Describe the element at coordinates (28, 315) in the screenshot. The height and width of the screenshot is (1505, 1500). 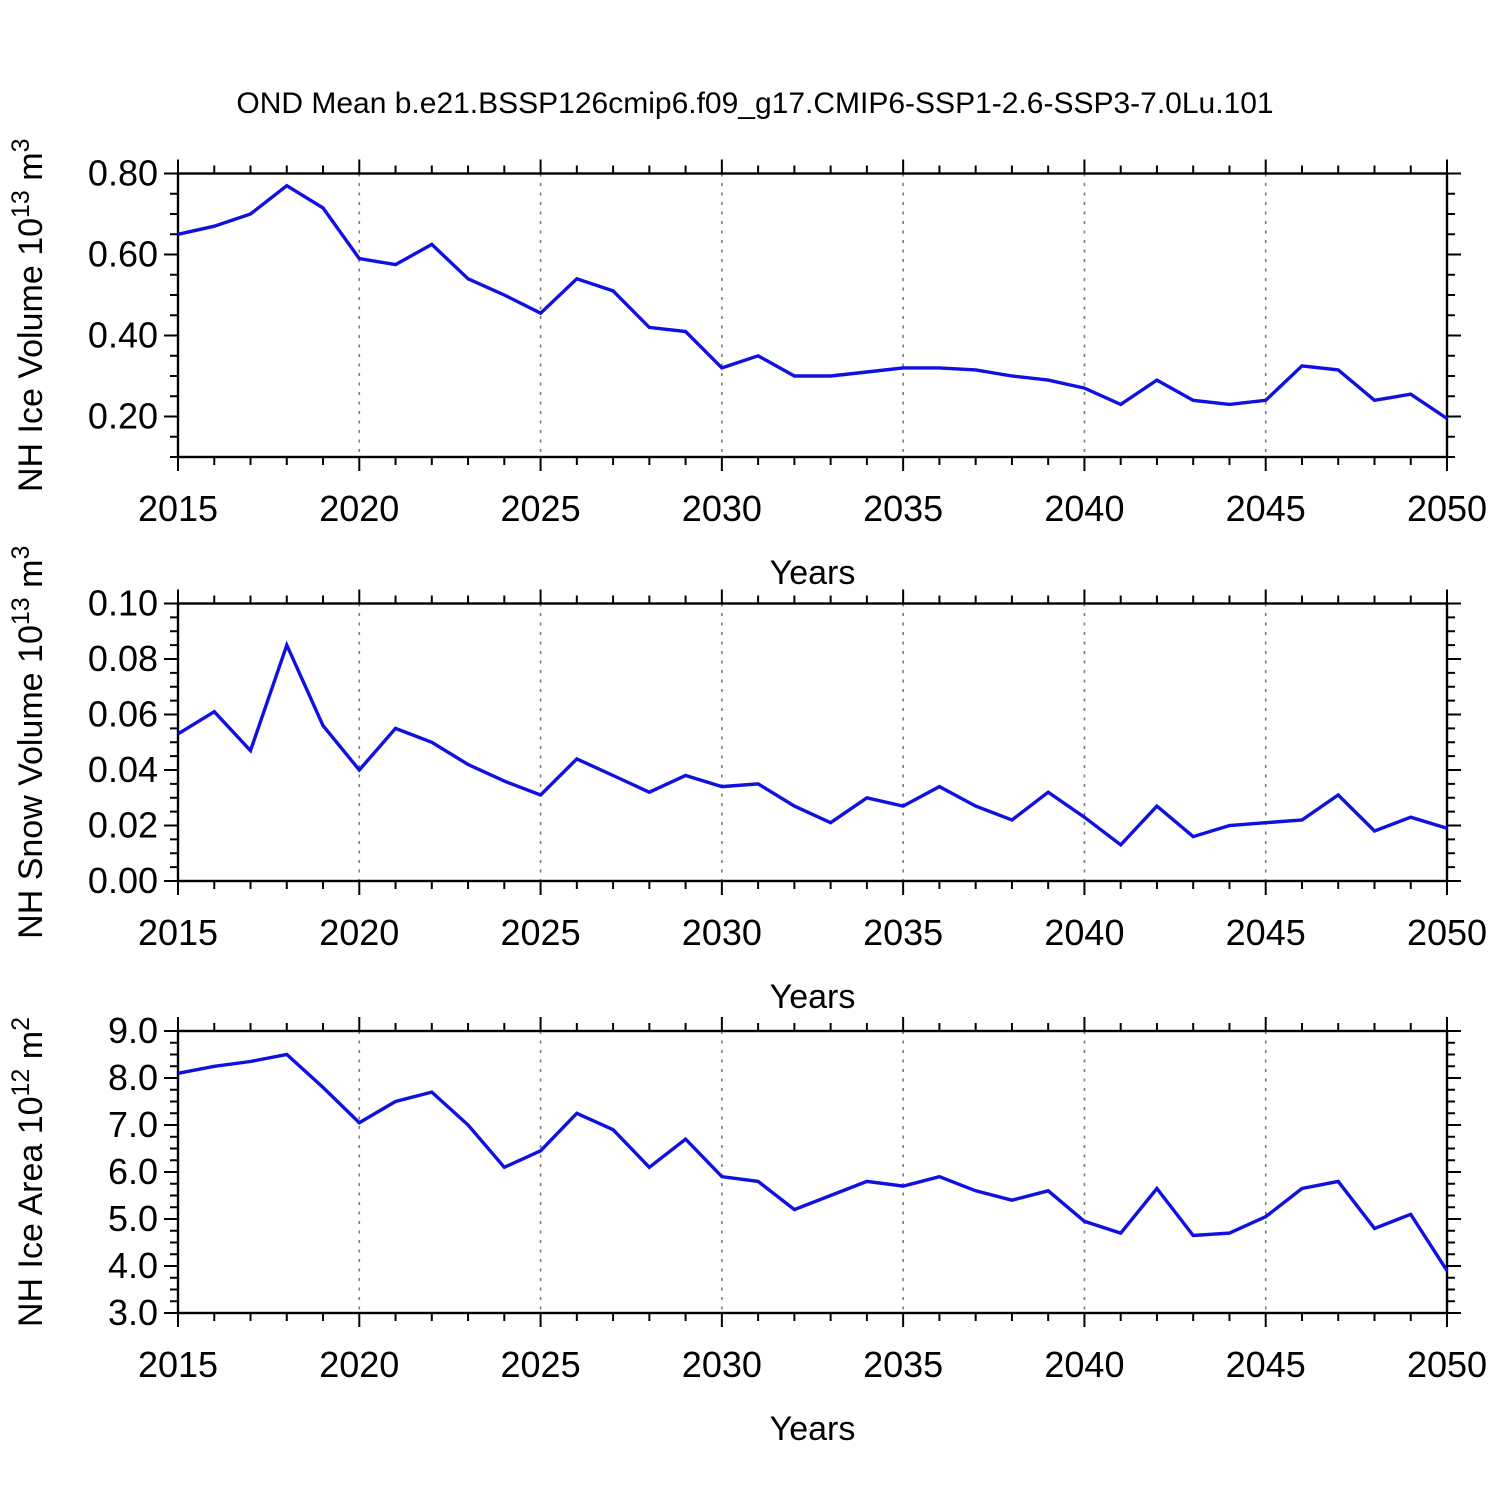
I see `y-axis-title: NH Ice Volume 1013 m3` at that location.